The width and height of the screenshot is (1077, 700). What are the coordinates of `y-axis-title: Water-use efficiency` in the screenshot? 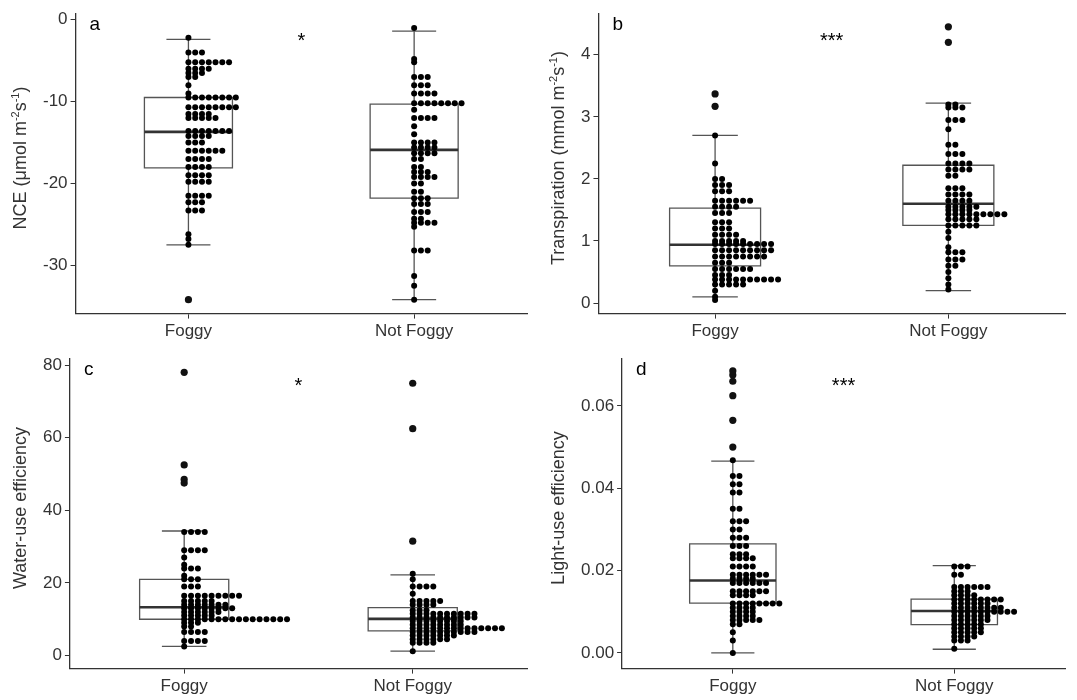 It's located at (20, 507).